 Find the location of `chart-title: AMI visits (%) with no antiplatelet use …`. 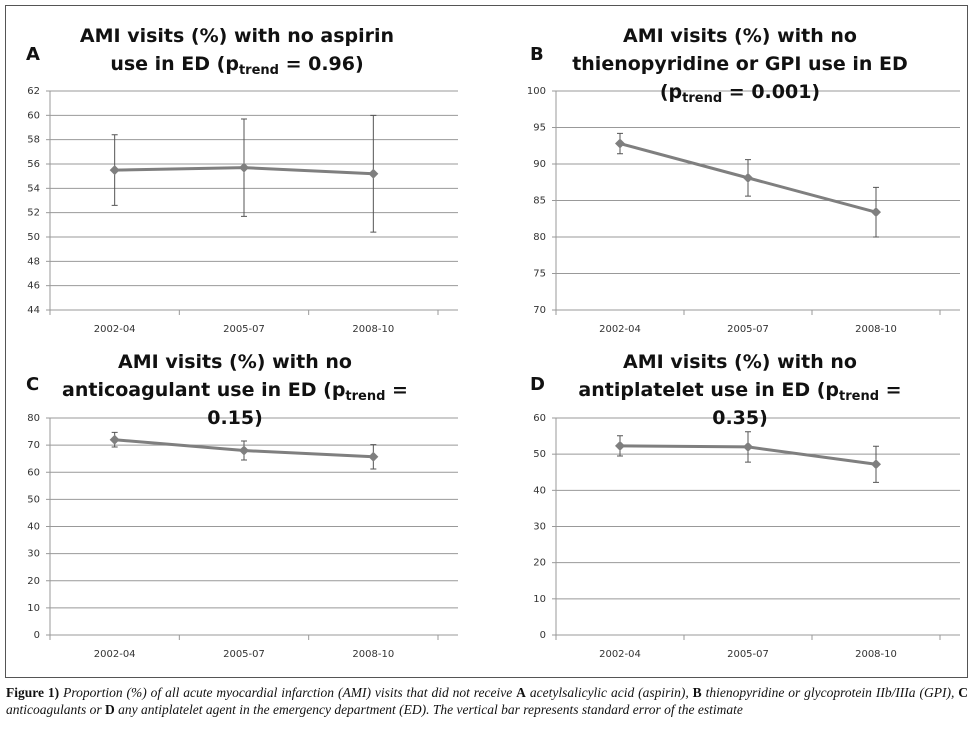

chart-title: AMI visits (%) with no antiplatelet use … is located at coordinates (740, 390).